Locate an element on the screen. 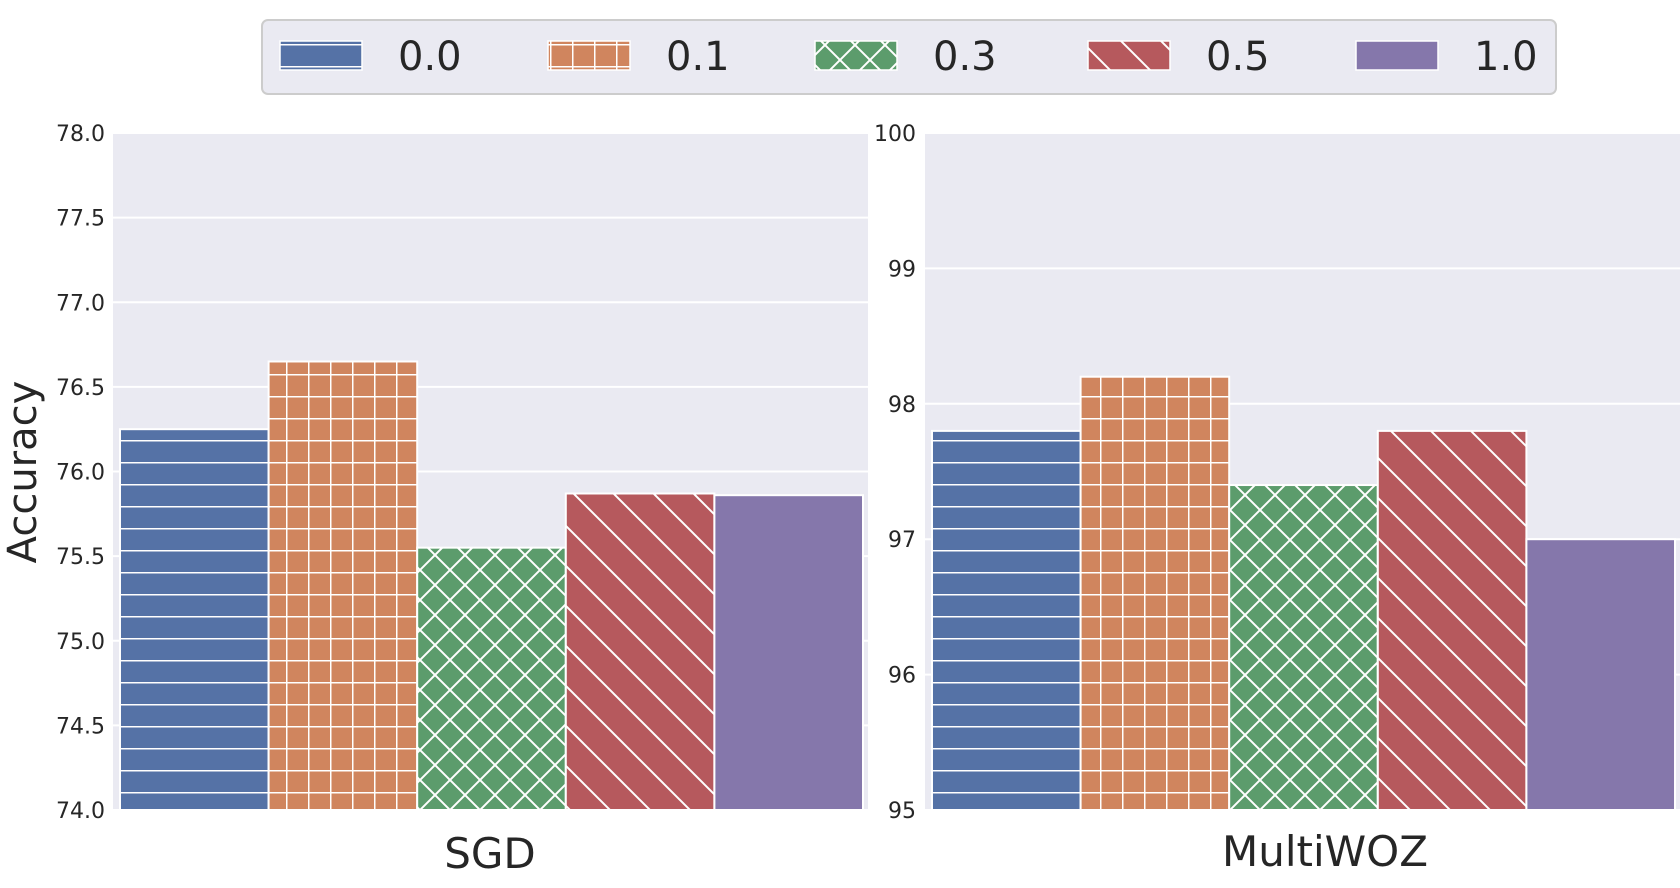  legend-frame is located at coordinates (909, 57).